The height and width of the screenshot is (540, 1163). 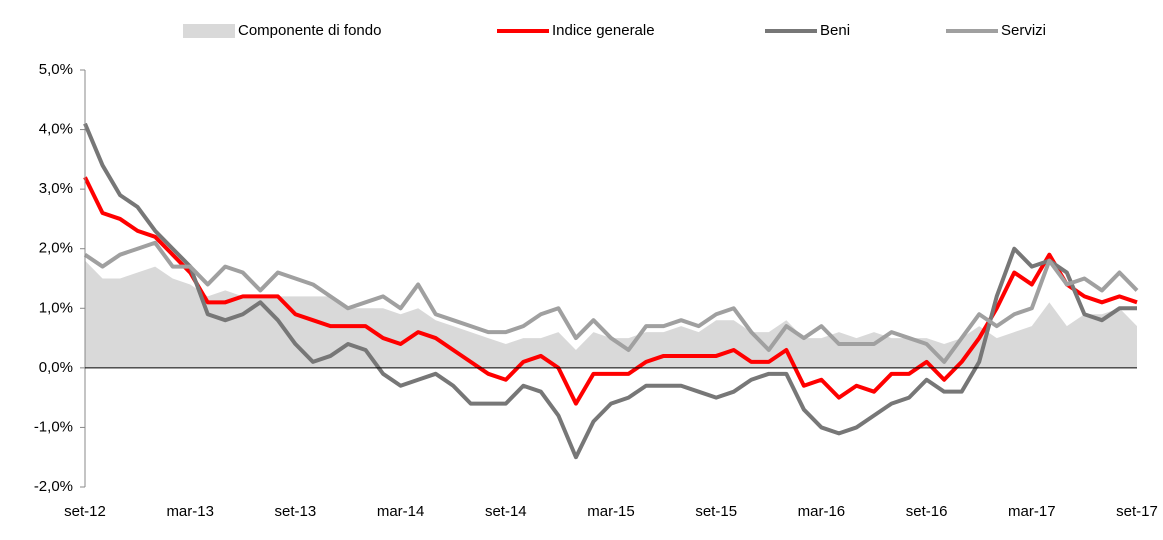 I want to click on y-tick-label: 3,0%, so click(x=56, y=188).